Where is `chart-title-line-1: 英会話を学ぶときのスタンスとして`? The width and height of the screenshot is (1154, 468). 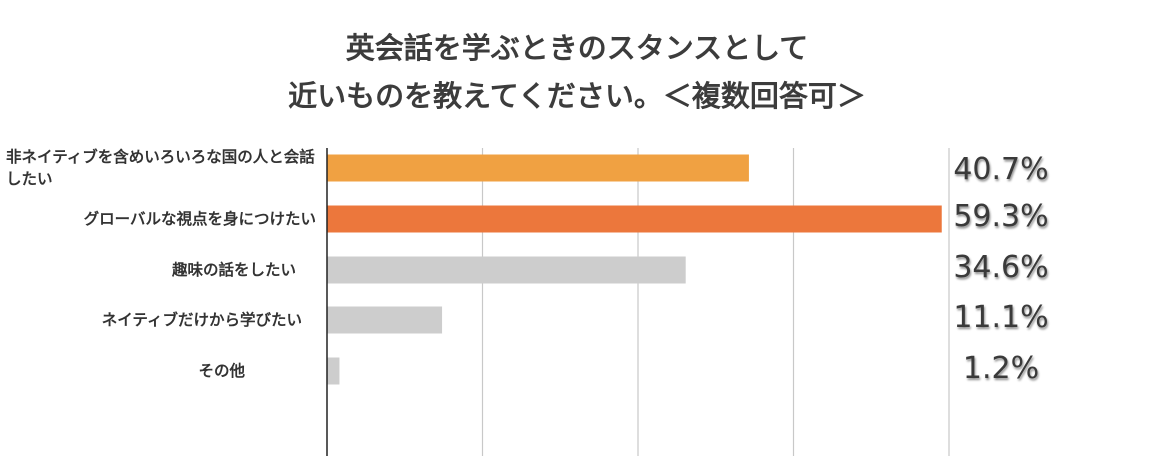
chart-title-line-1: 英会話を学ぶときのスタンスとして is located at coordinates (577, 48).